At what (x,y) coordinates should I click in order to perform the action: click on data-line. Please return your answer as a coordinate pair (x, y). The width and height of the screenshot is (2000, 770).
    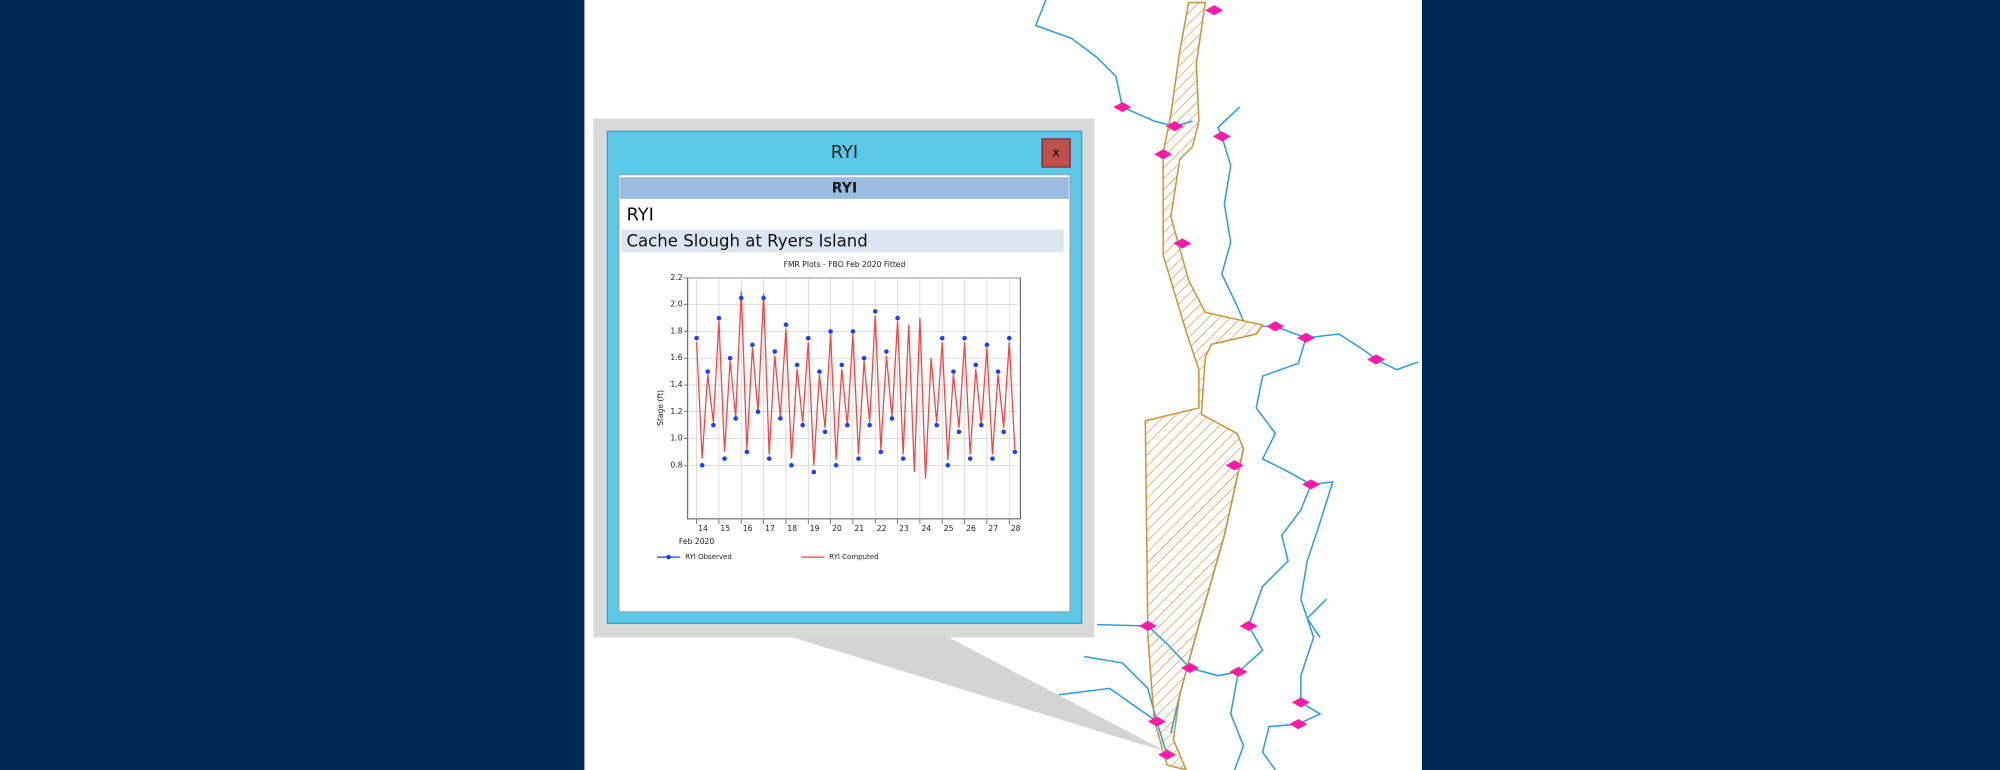
    Looking at the image, I should click on (855, 385).